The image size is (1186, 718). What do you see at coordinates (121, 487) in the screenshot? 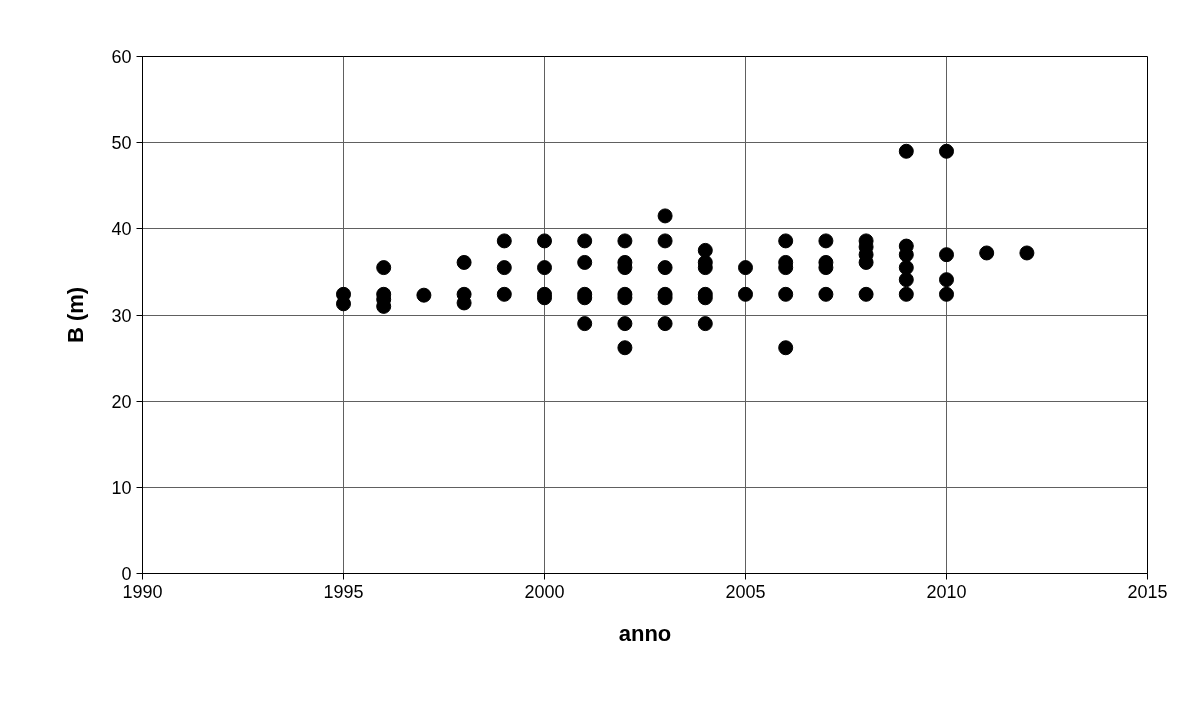
I see `y-tick-label: 10` at bounding box center [121, 487].